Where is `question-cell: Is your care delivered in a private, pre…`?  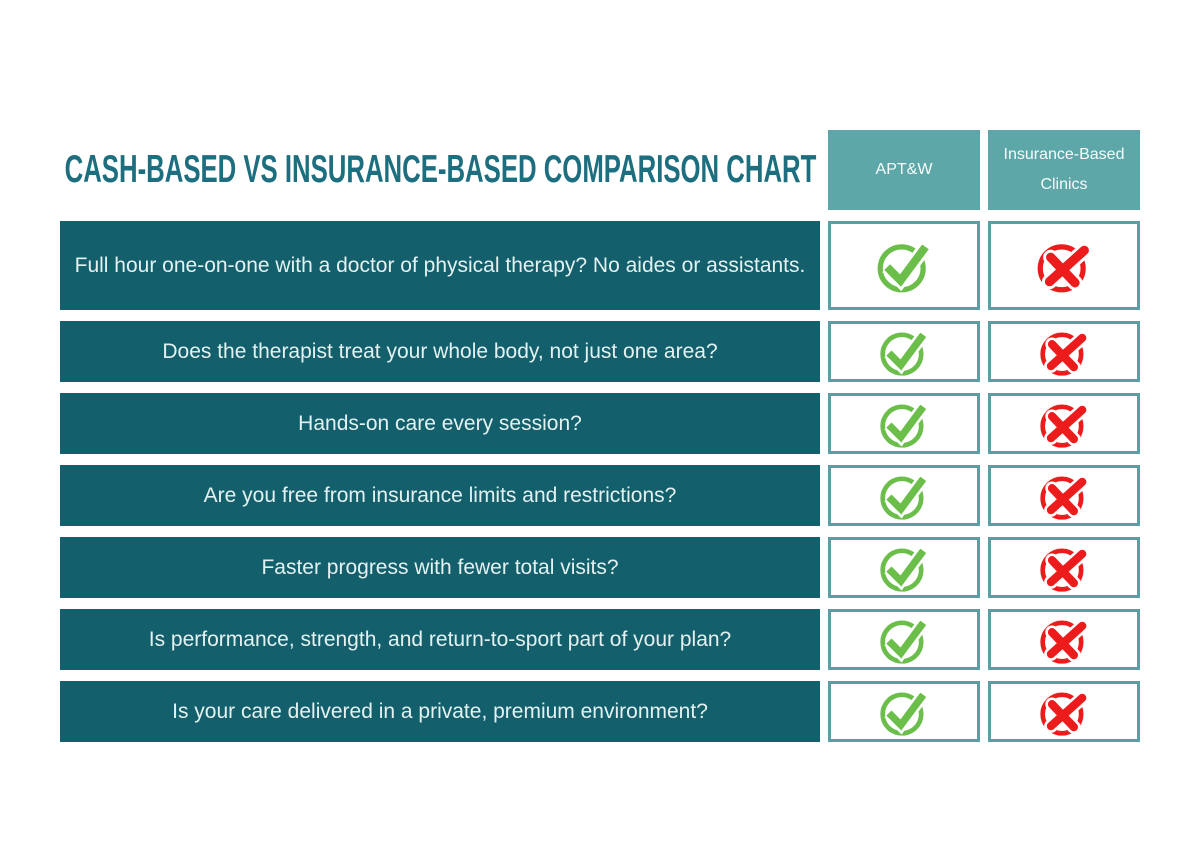
question-cell: Is your care delivered in a private, pre… is located at coordinates (440, 711).